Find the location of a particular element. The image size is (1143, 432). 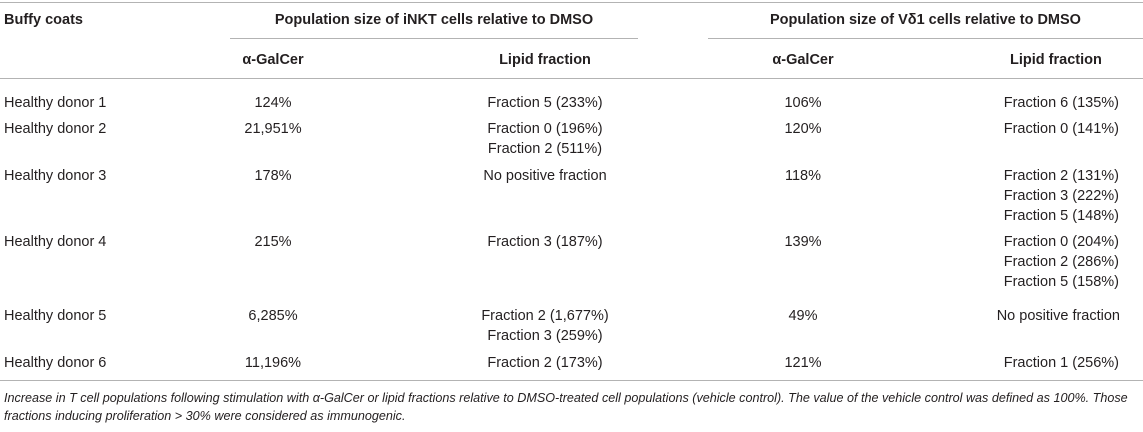

fraction-entry: Fraction 5 (148%) is located at coordinates (1061, 216).